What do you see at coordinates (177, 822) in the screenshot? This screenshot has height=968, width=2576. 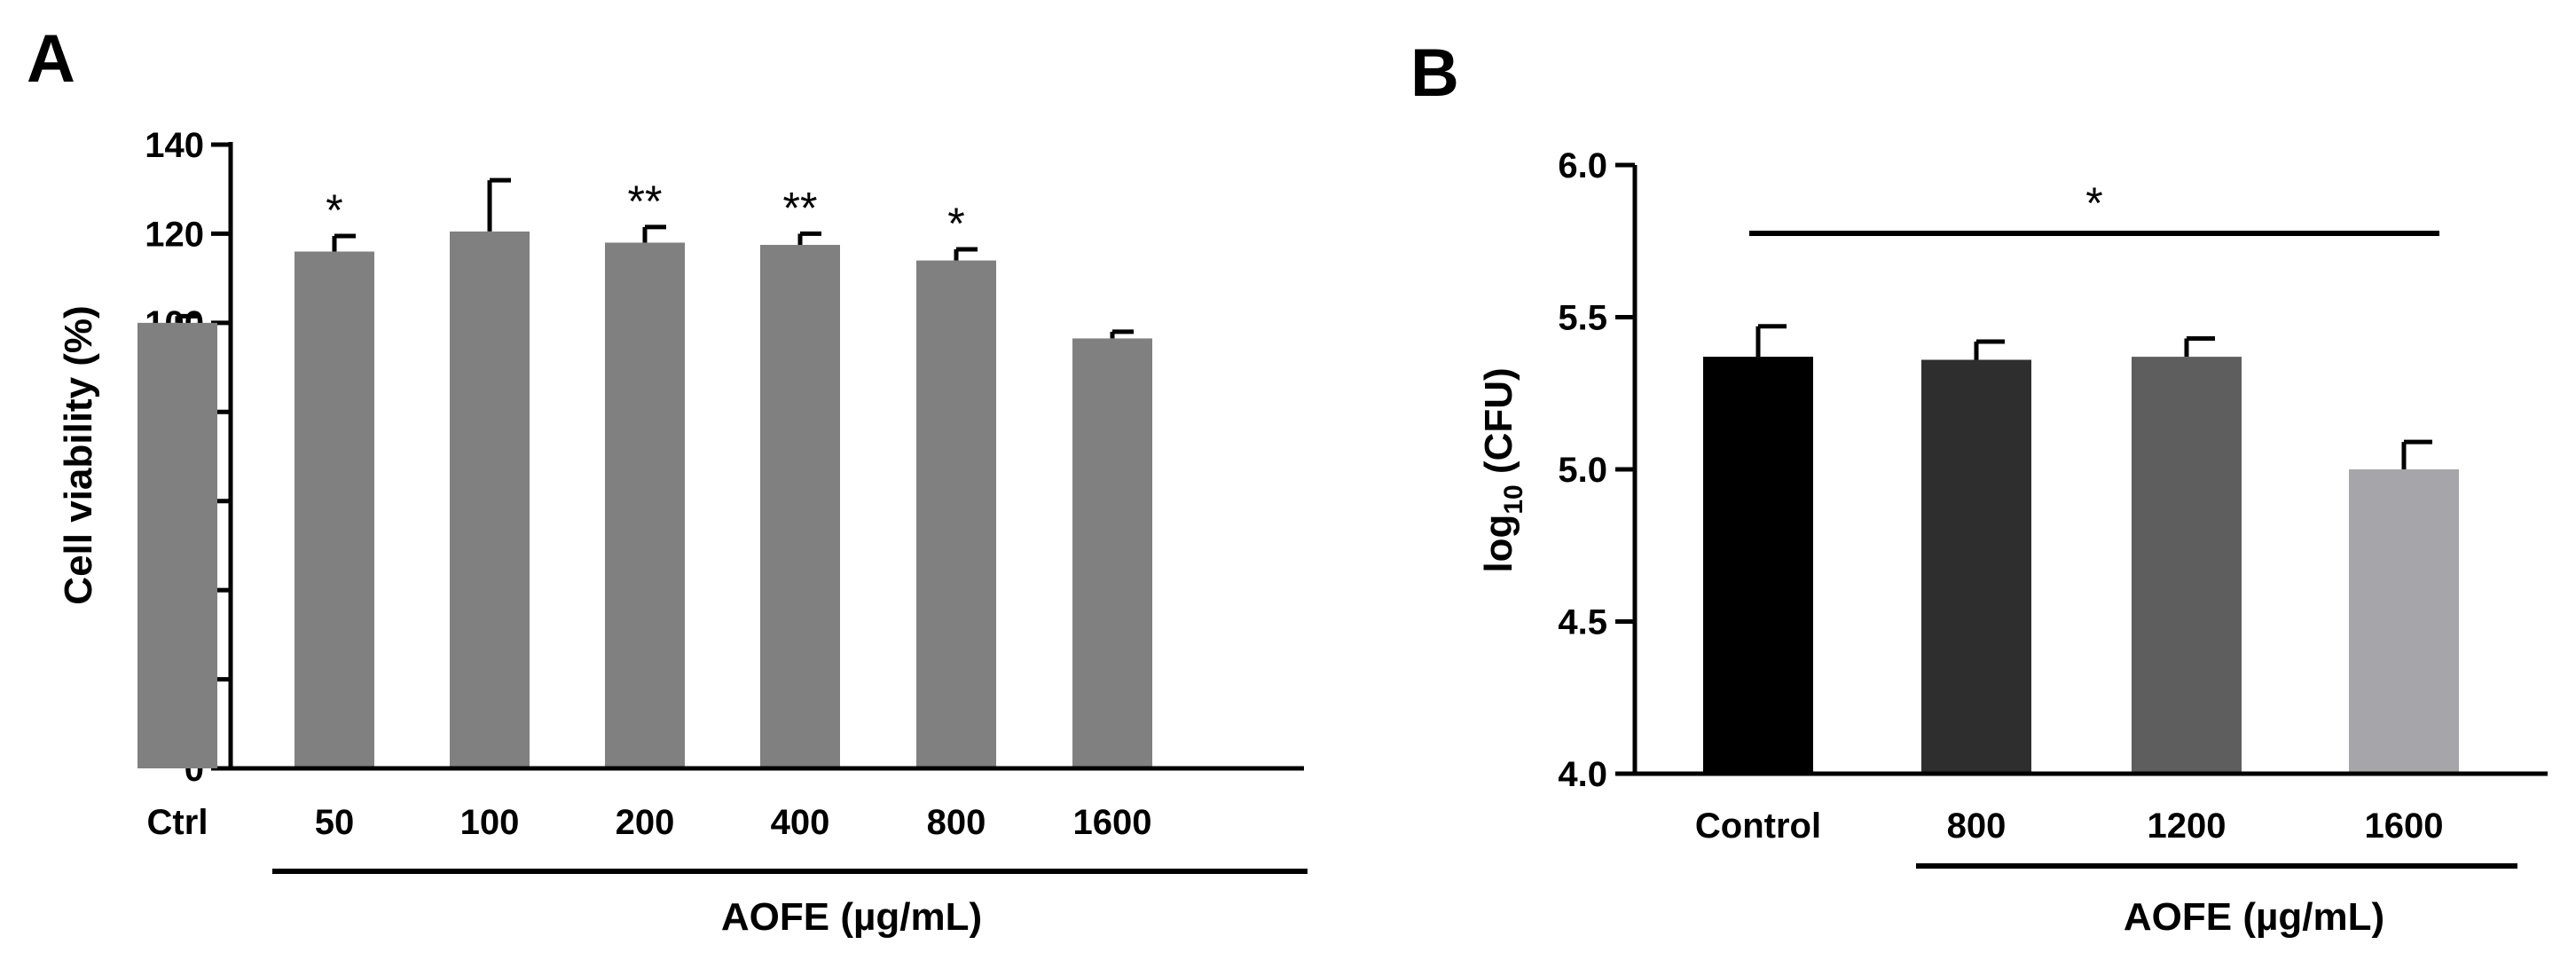 I see `x-tick-label: Ctrl` at bounding box center [177, 822].